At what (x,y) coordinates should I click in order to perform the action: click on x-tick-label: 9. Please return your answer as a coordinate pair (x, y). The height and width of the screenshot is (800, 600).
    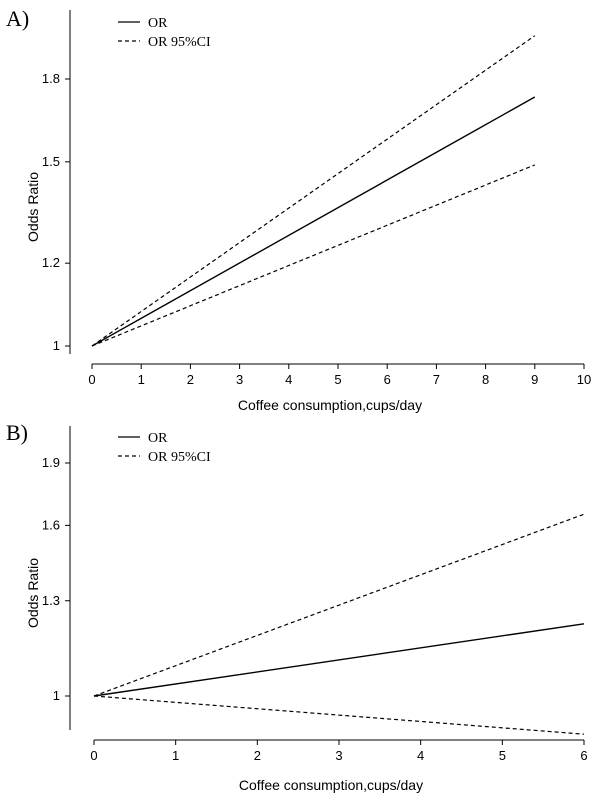
    Looking at the image, I should click on (534, 379).